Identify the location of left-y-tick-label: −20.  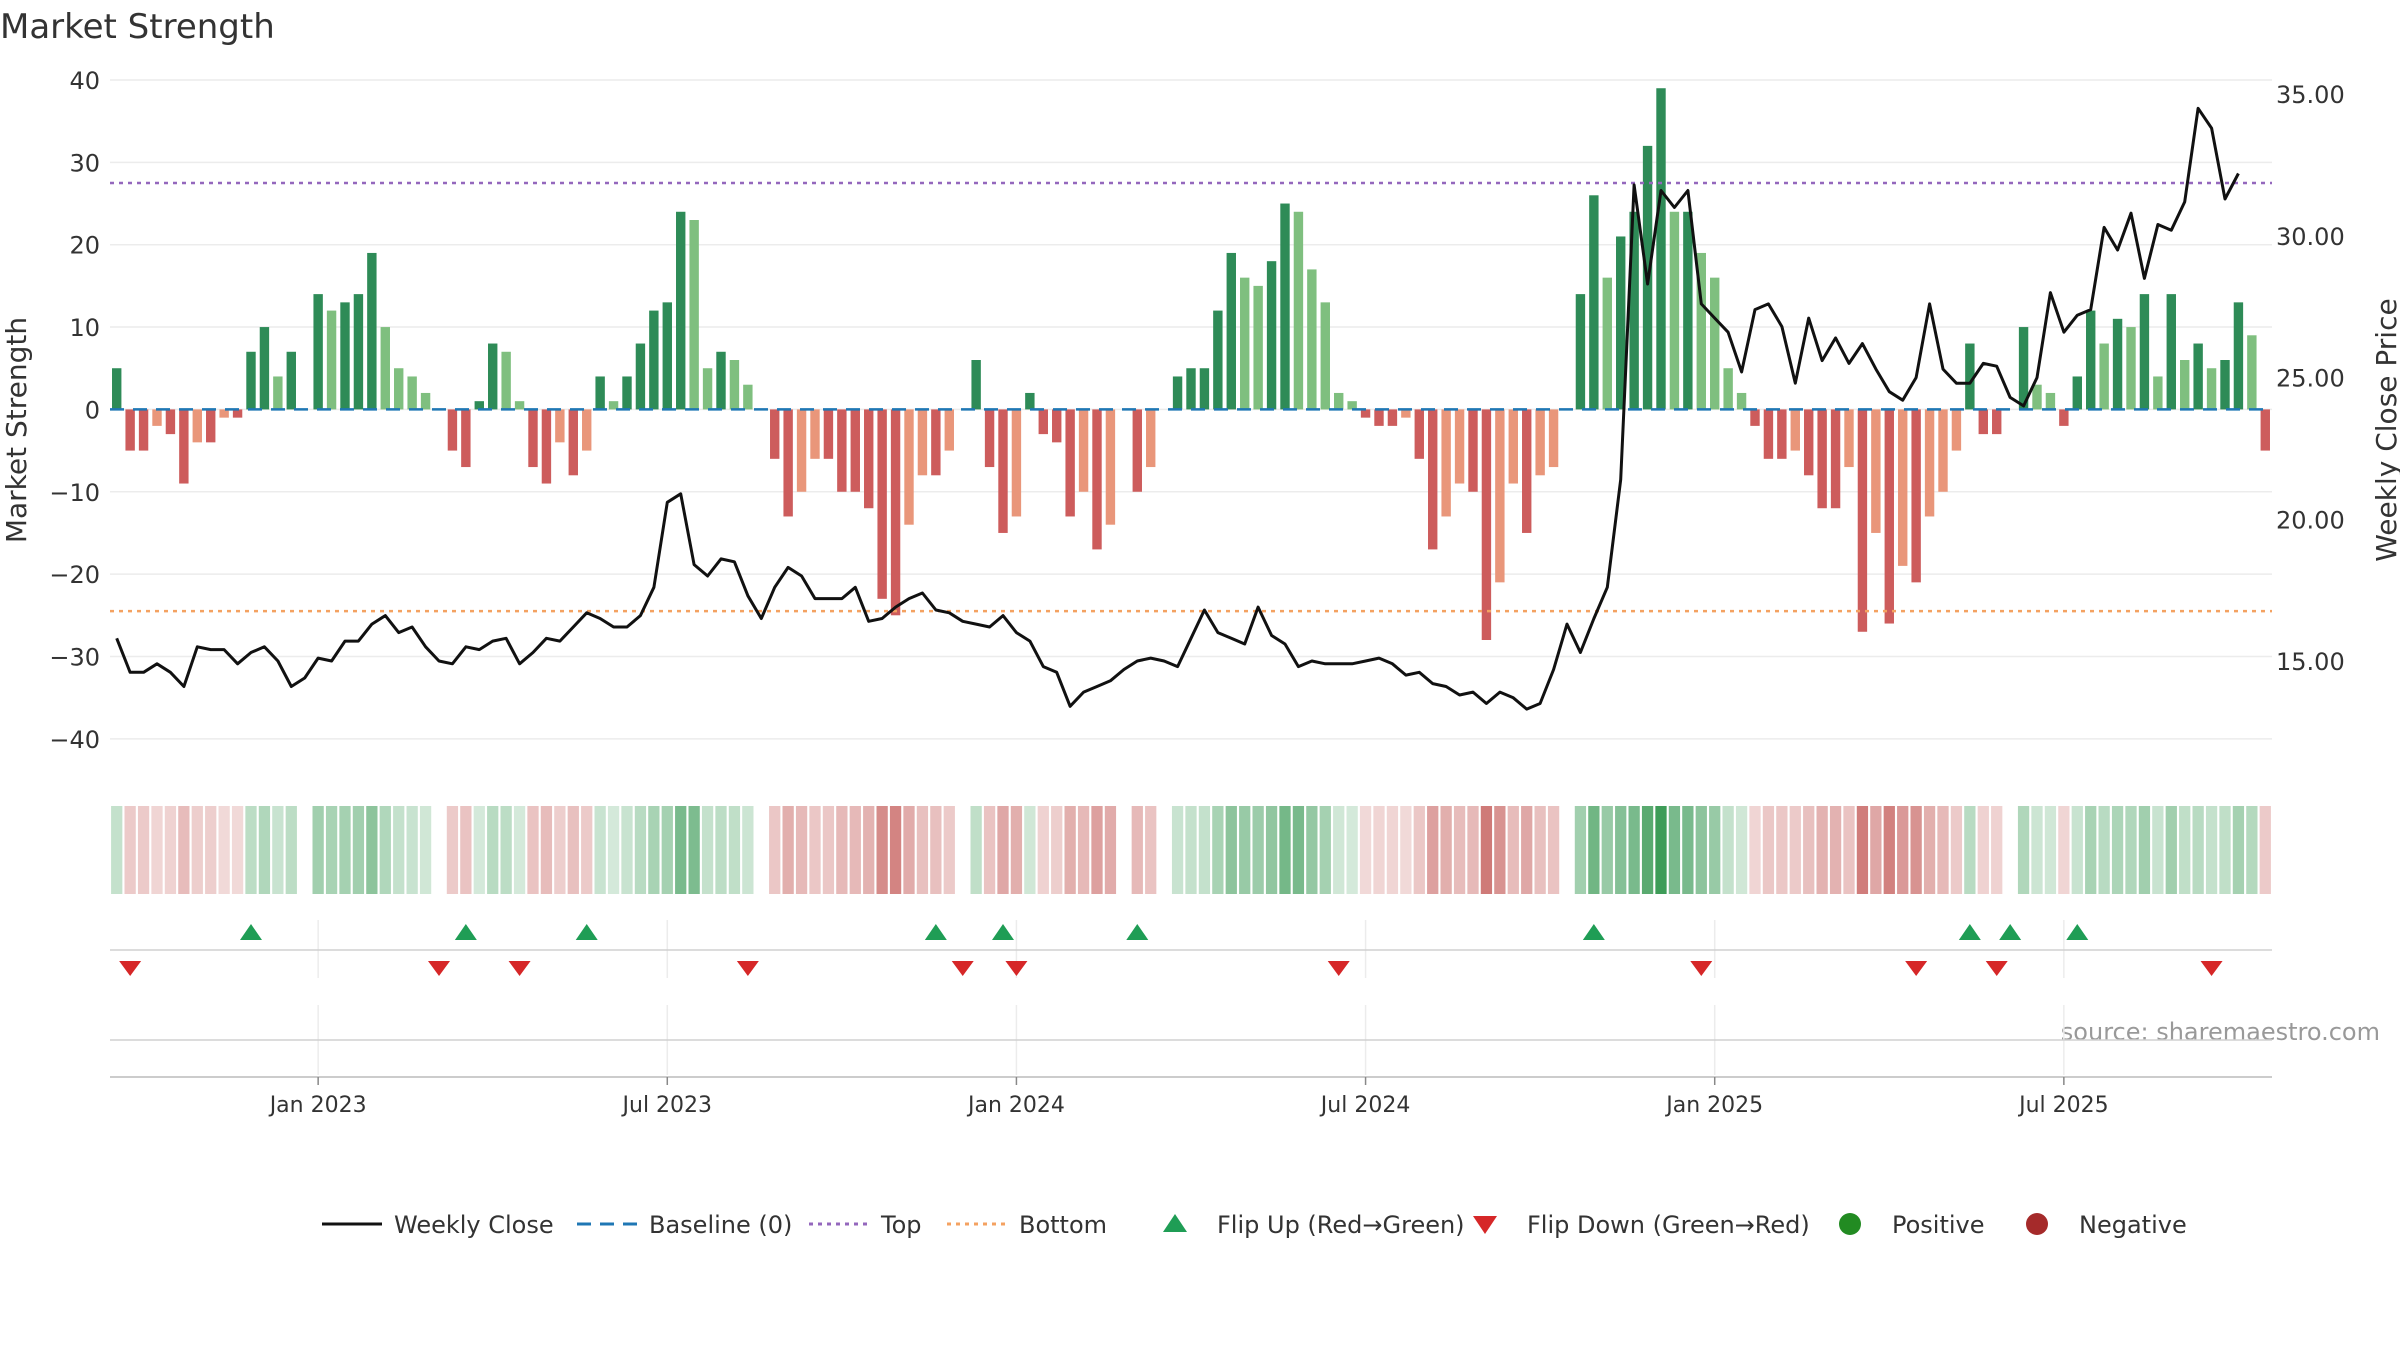
(74, 575).